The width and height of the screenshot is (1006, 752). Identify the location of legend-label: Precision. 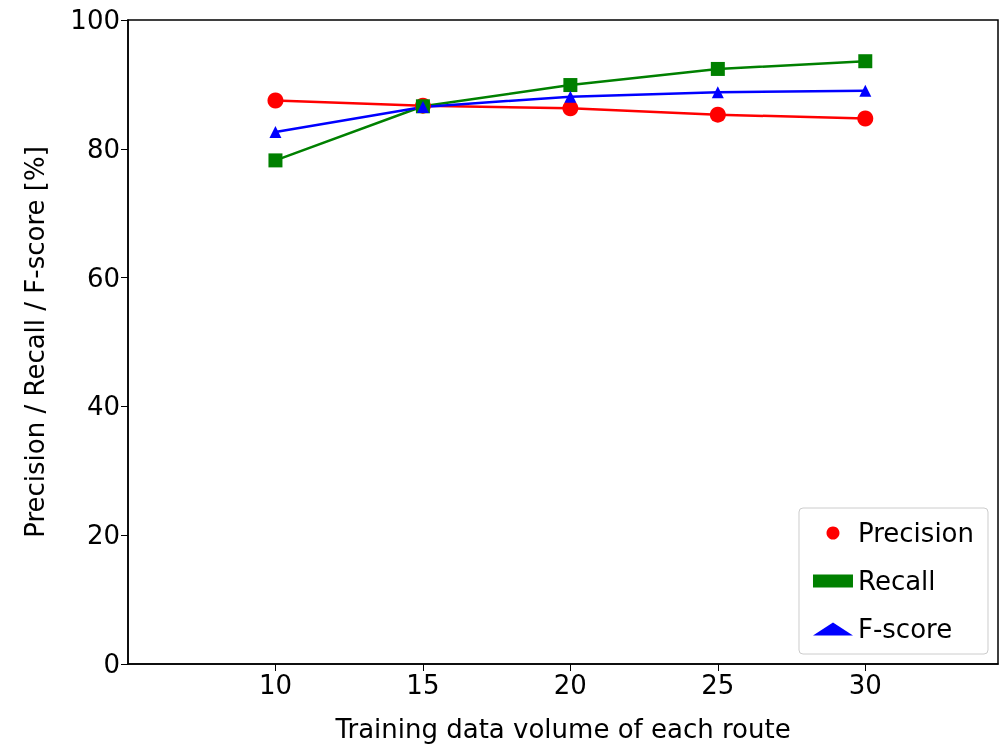
(916, 533).